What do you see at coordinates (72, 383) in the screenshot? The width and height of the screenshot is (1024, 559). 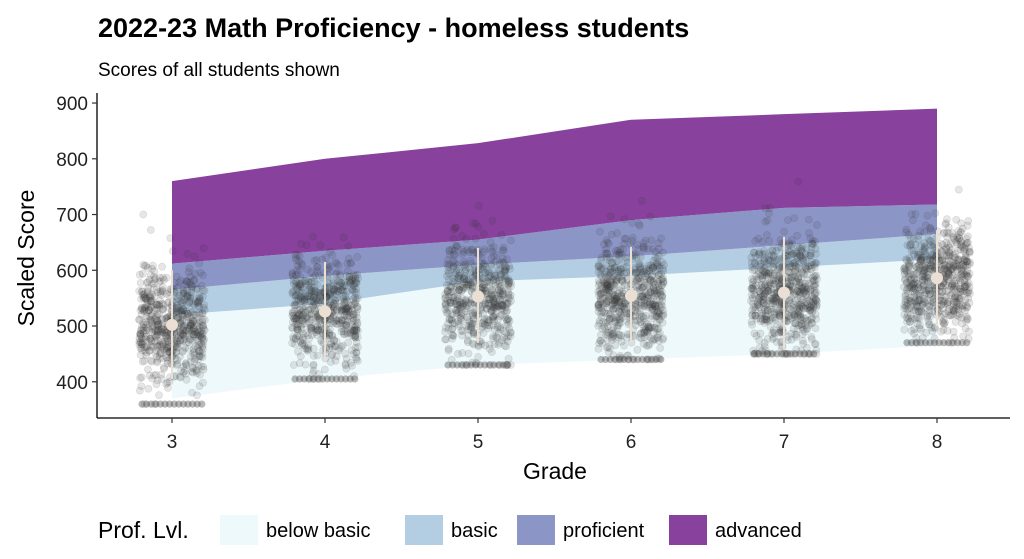 I see `y-tick-label: 400` at bounding box center [72, 383].